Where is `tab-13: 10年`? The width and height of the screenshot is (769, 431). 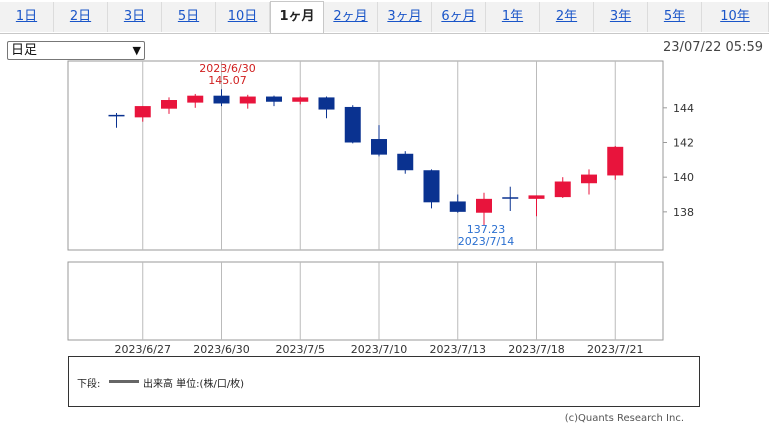
tab-13: 10年 is located at coordinates (735, 17).